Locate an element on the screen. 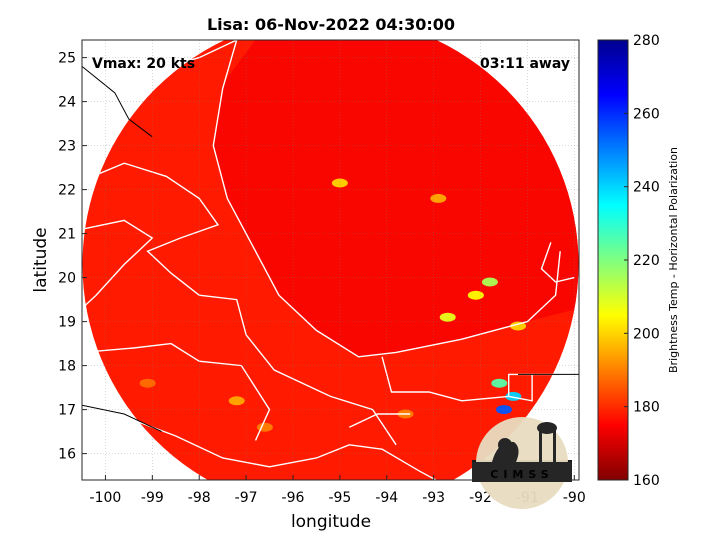 This screenshot has height=540, width=720. y-tick-label: 24 is located at coordinates (67, 103).